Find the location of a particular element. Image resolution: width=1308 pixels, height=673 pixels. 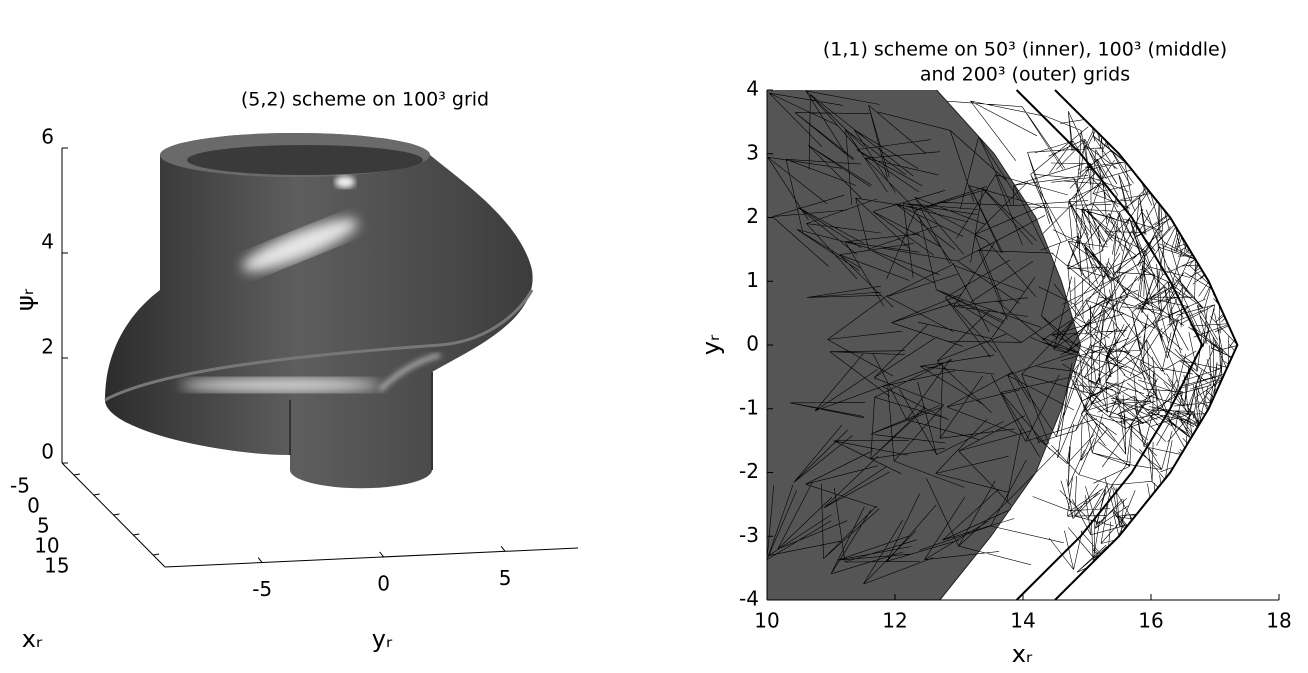

y-tick-label: -4 is located at coordinates (749, 599).